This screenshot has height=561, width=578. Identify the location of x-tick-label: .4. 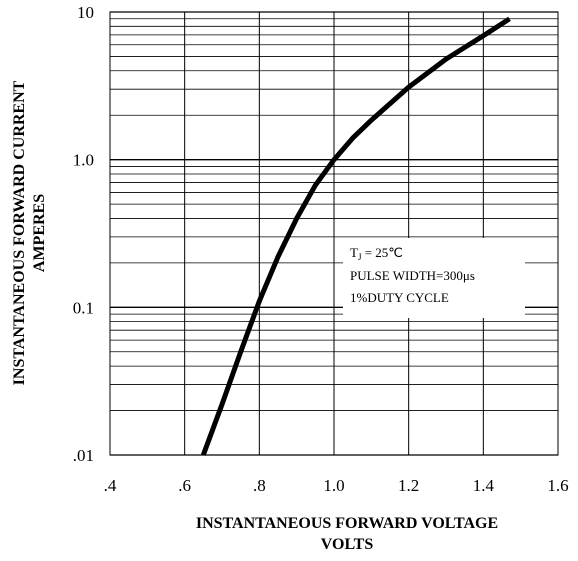
(110, 485).